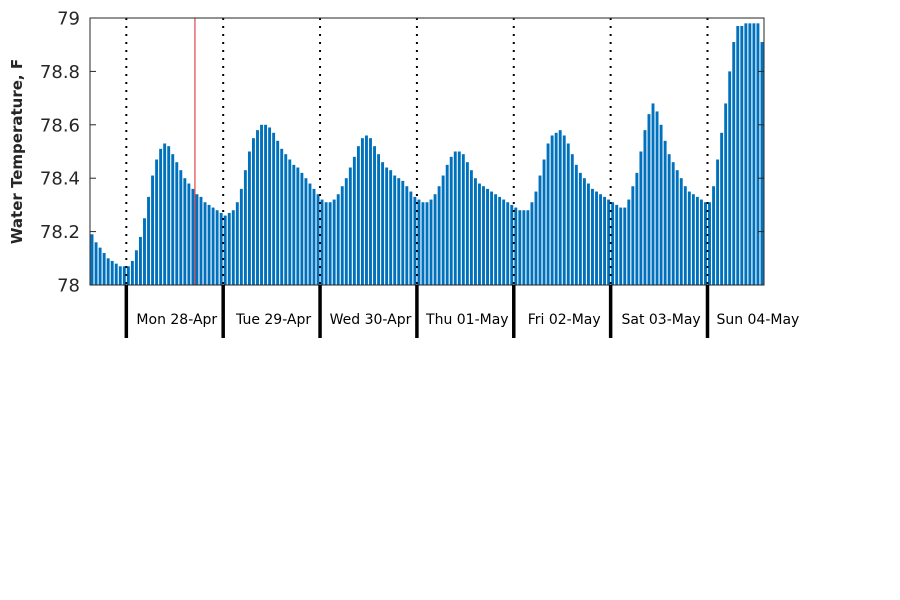  Describe the element at coordinates (60, 72) in the screenshot. I see `y-tick-label: 78.8` at that location.